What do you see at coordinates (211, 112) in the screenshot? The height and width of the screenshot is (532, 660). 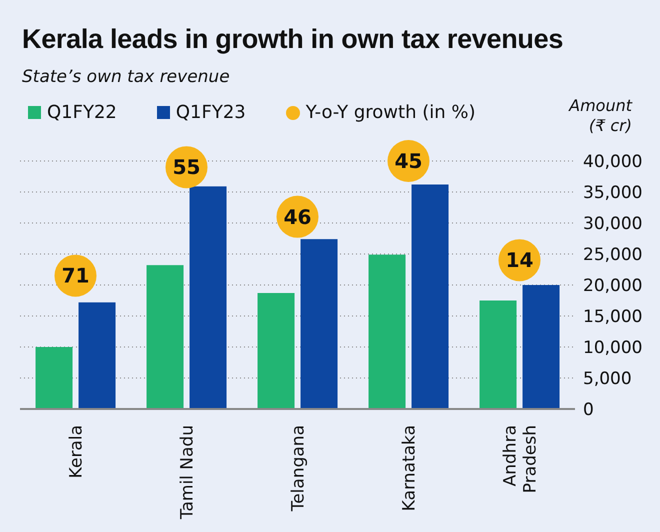 I see `legend-label: Q1FY23` at bounding box center [211, 112].